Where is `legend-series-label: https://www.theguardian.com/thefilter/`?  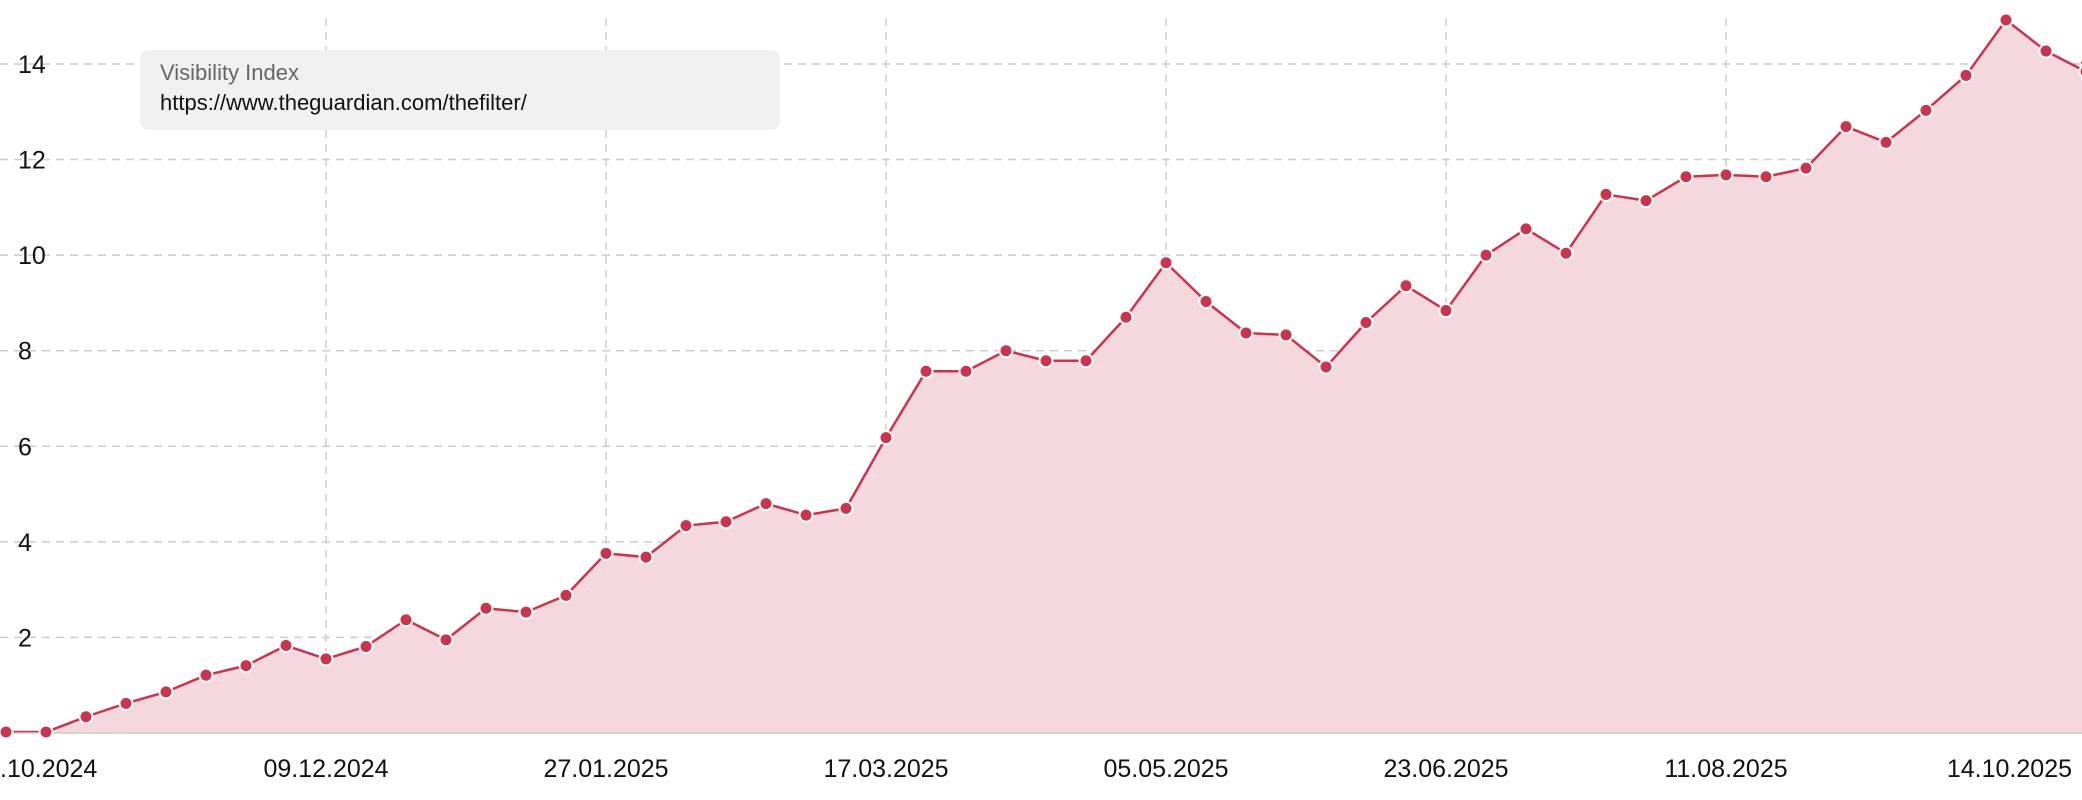 legend-series-label: https://www.theguardian.com/thefilter/ is located at coordinates (343, 102).